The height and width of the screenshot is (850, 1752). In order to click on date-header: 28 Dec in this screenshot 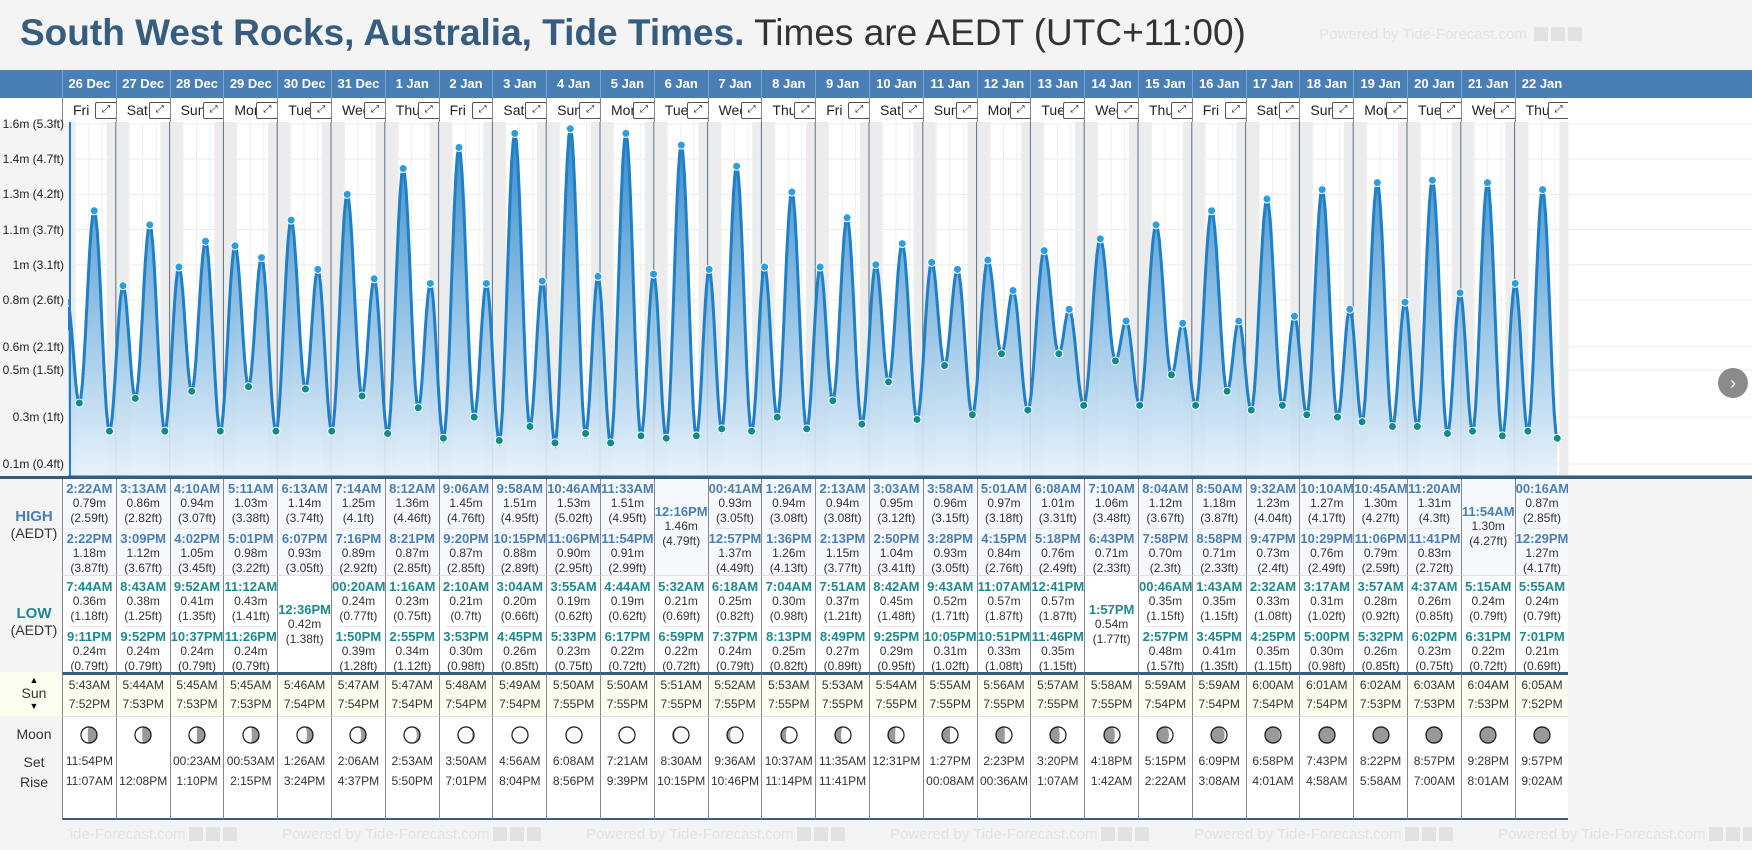, I will do `click(196, 84)`.